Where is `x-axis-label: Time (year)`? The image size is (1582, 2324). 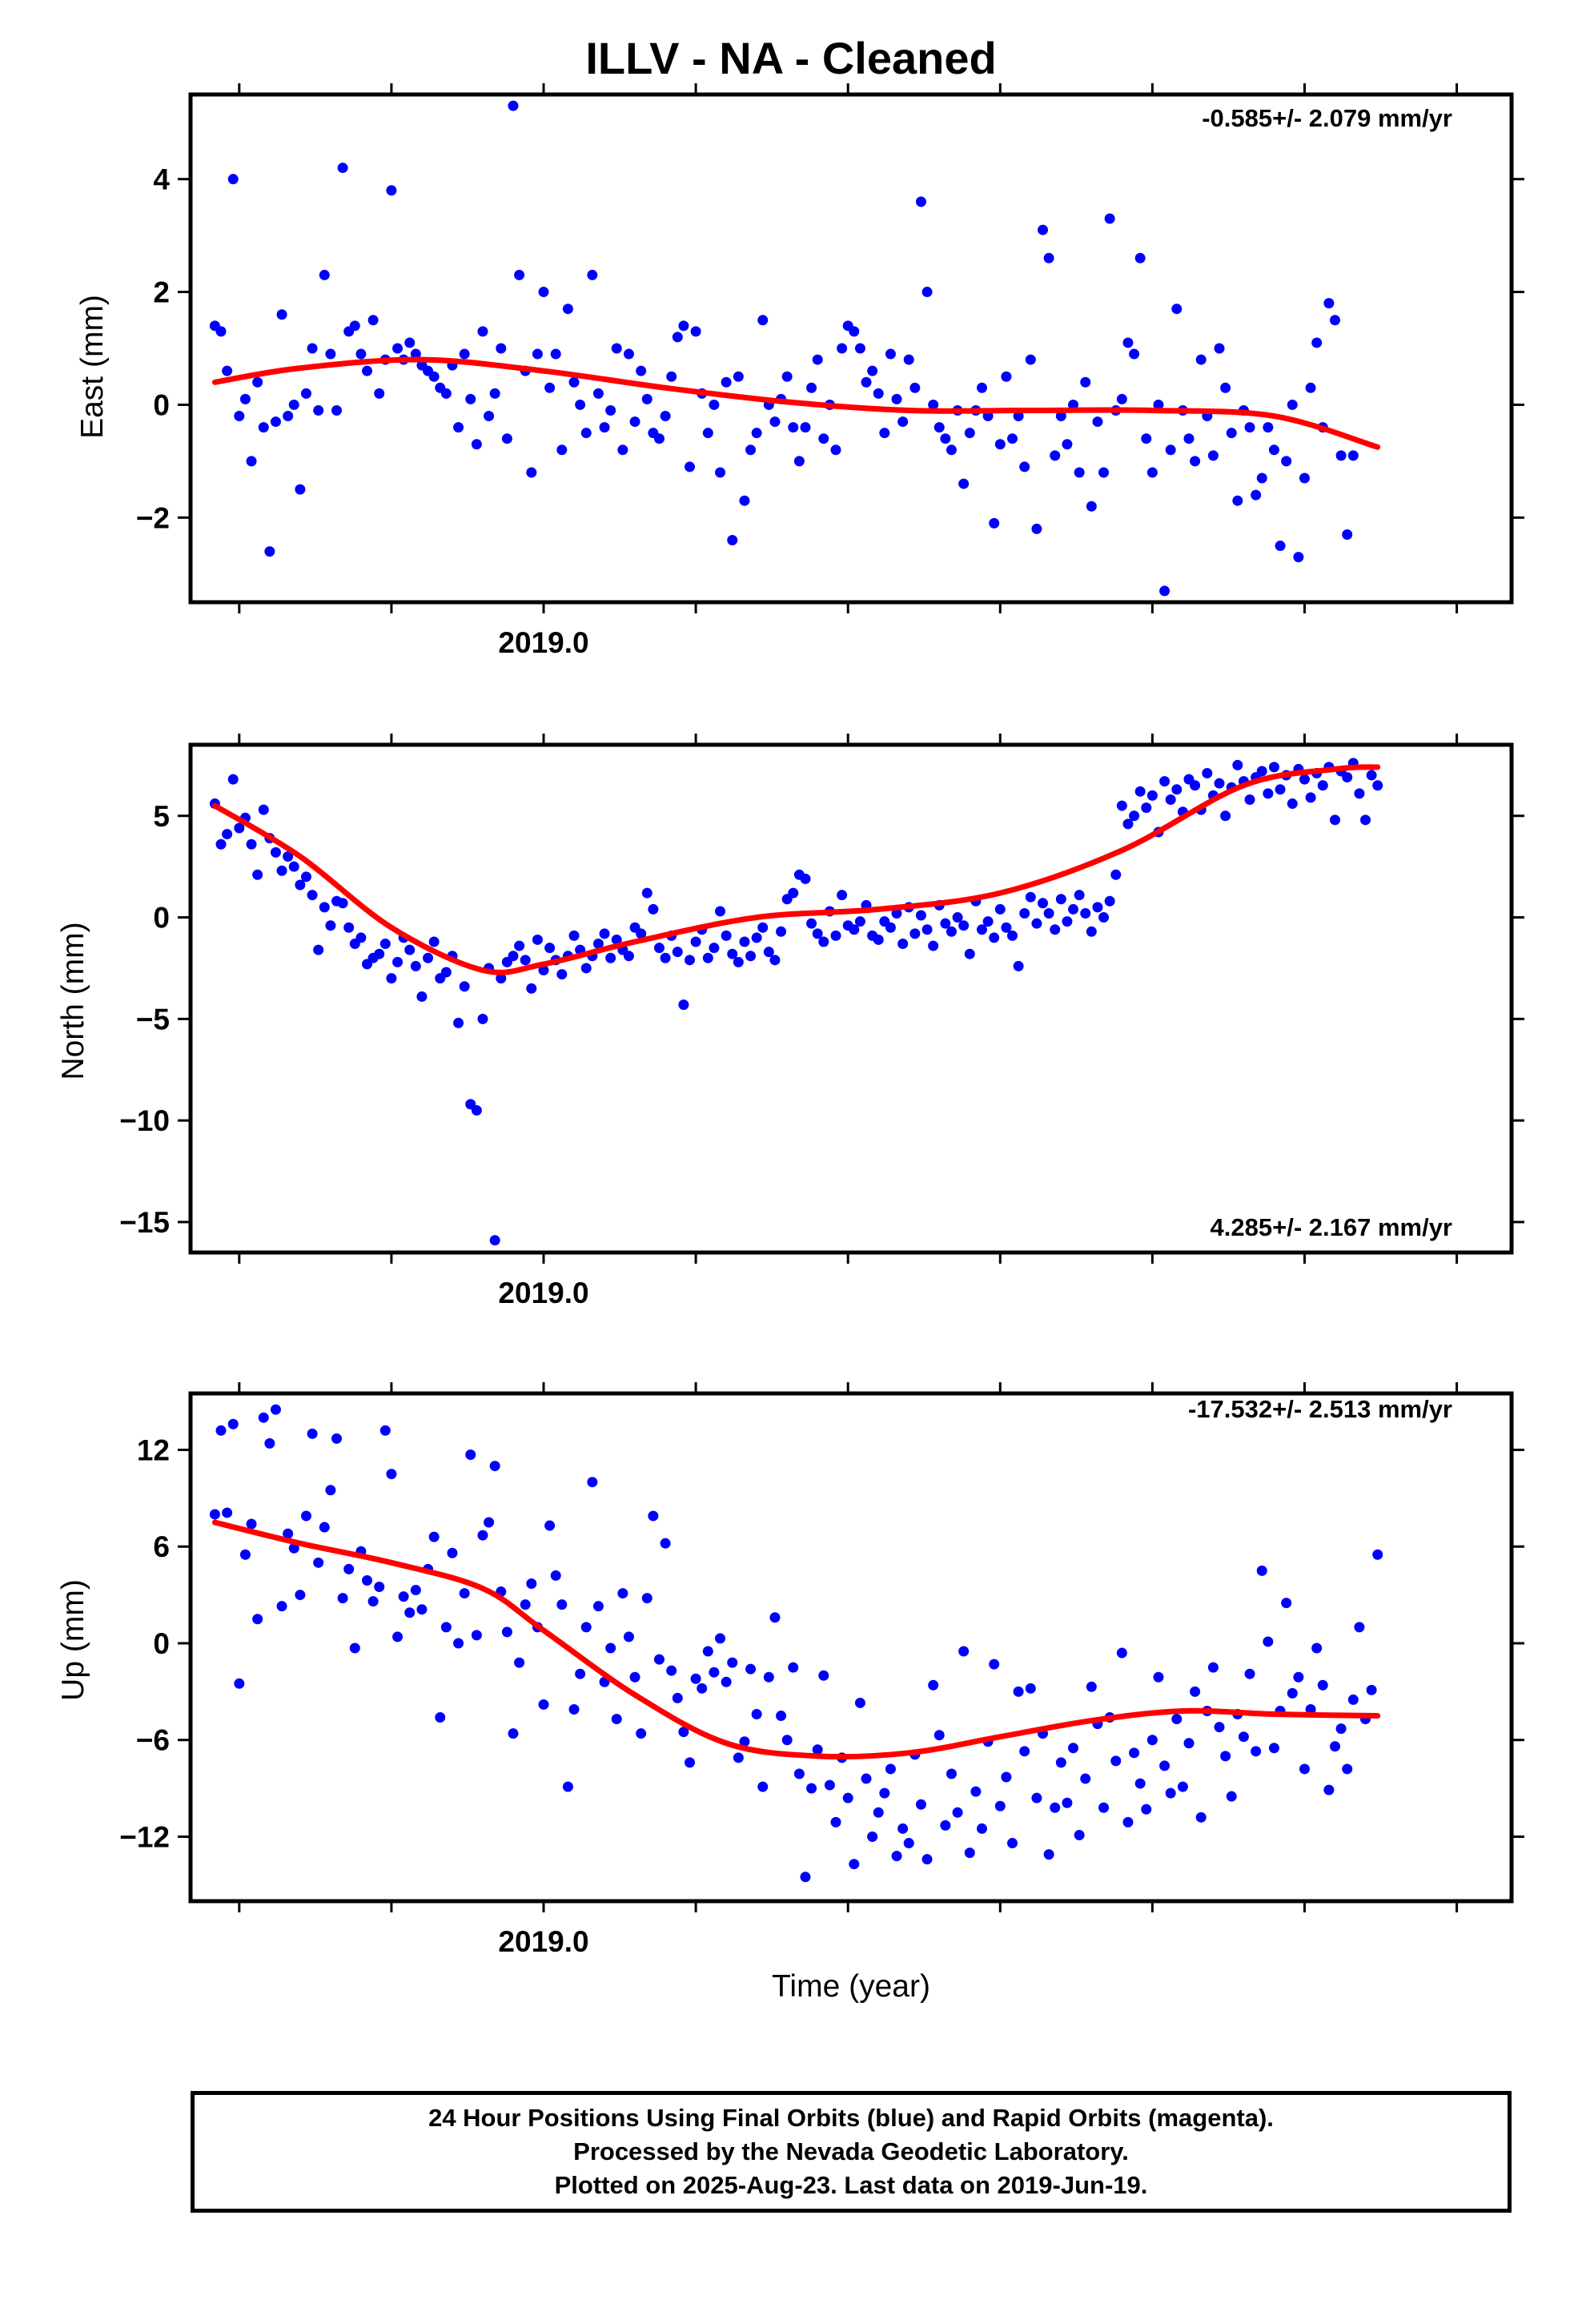 x-axis-label: Time (year) is located at coordinates (851, 1986).